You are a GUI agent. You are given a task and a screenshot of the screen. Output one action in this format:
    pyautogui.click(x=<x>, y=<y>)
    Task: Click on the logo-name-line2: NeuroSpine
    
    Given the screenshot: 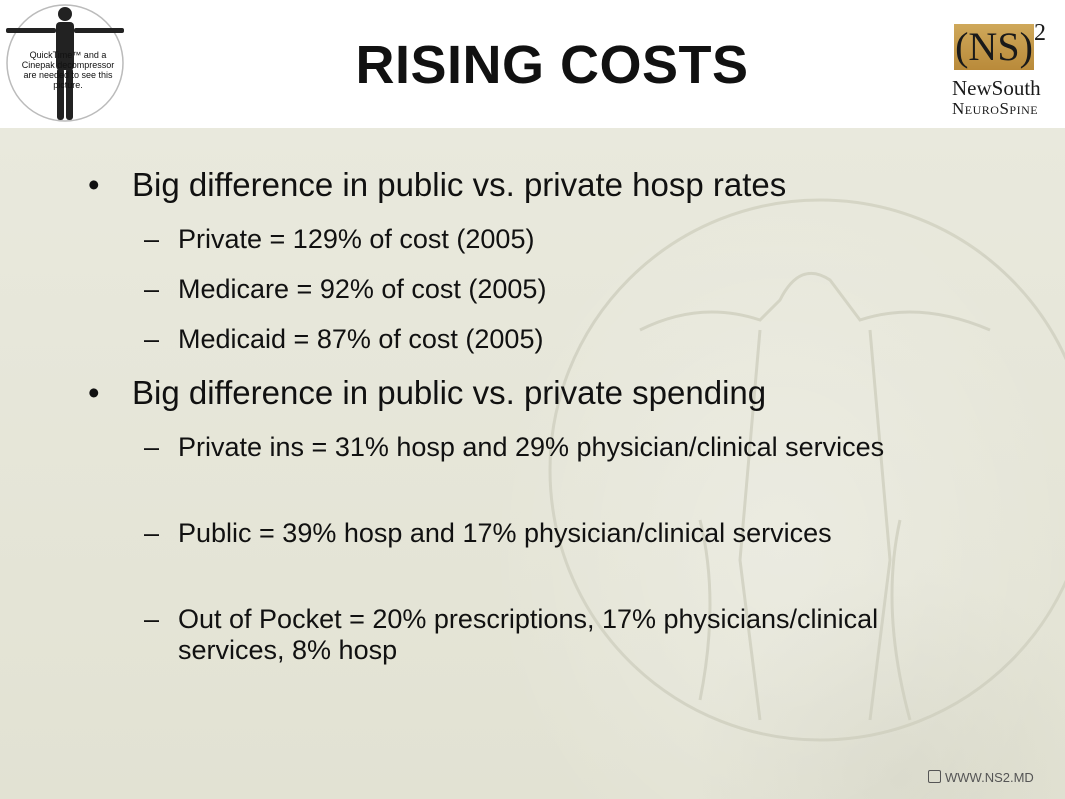 What is the action you would take?
    pyautogui.click(x=995, y=108)
    